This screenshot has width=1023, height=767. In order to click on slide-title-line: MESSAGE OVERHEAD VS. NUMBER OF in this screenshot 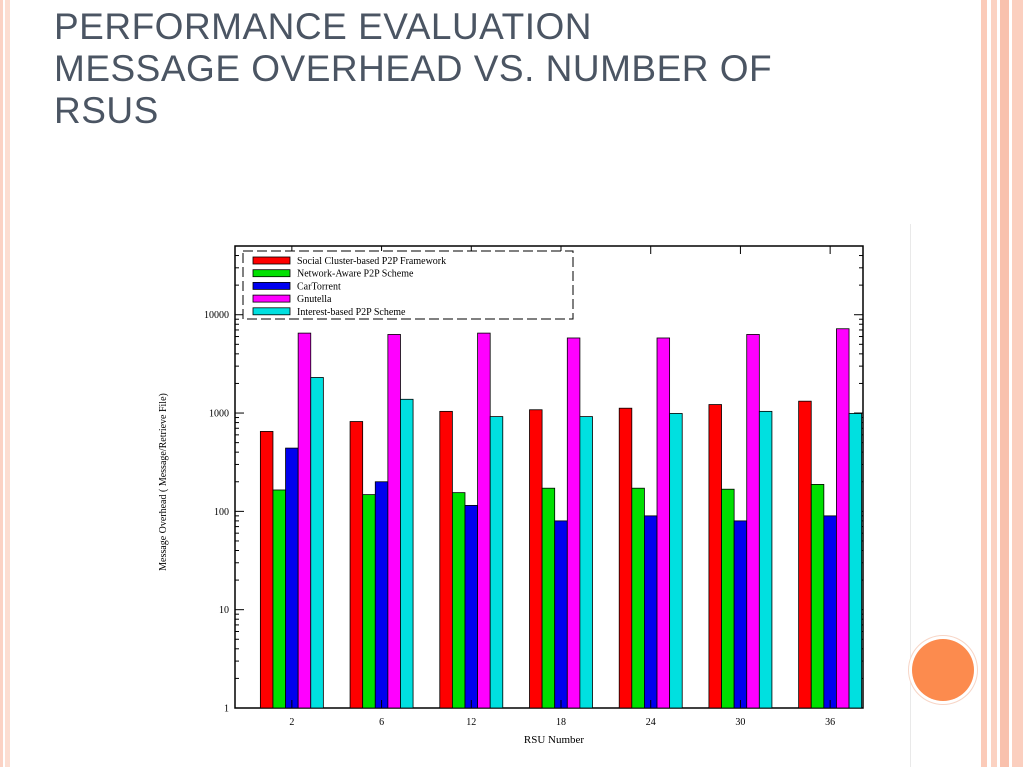, I will do `click(413, 68)`.